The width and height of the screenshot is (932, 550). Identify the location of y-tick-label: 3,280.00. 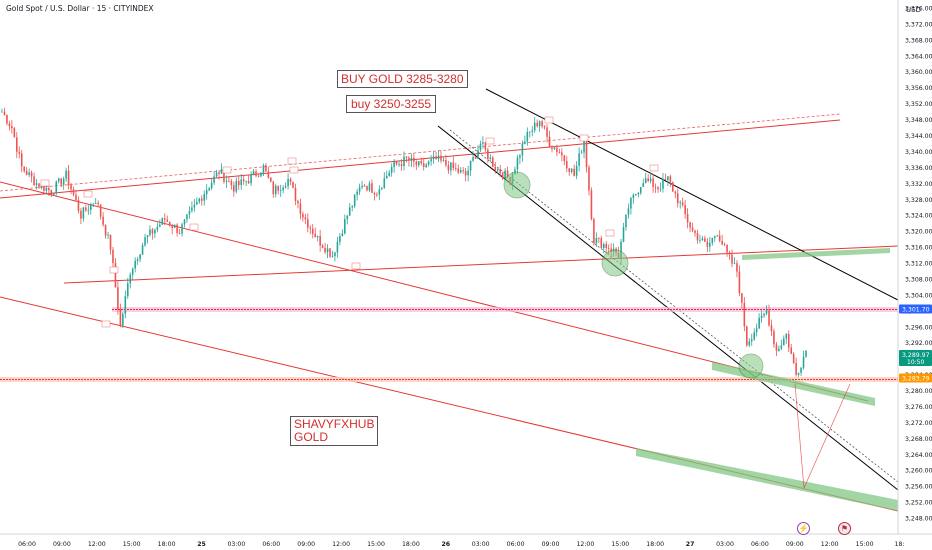
(918, 391).